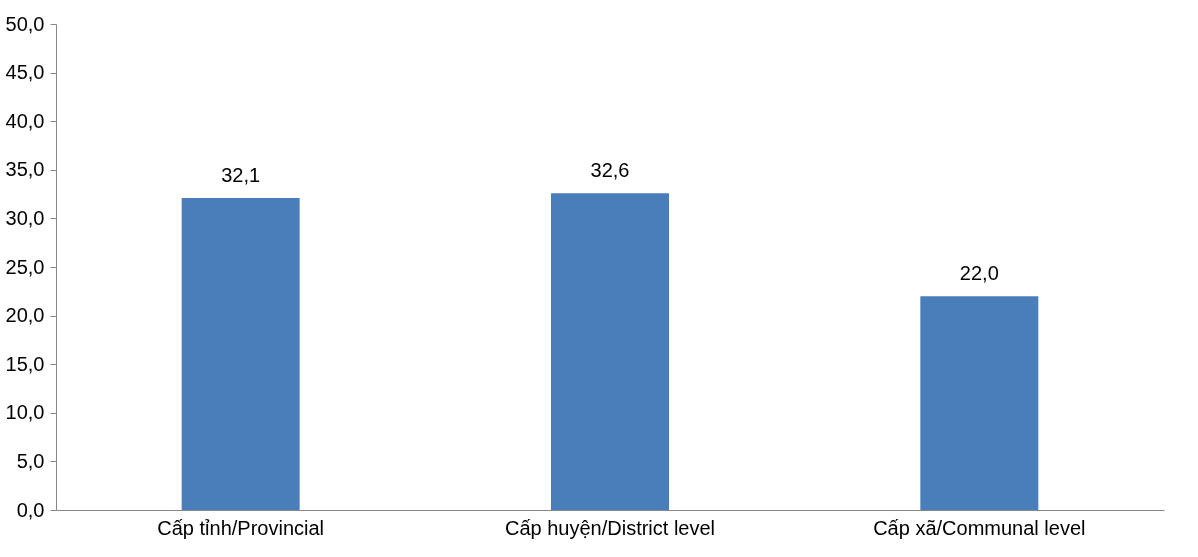 The image size is (1198, 557). What do you see at coordinates (25, 23) in the screenshot?
I see `y-tick-label: 50,0` at bounding box center [25, 23].